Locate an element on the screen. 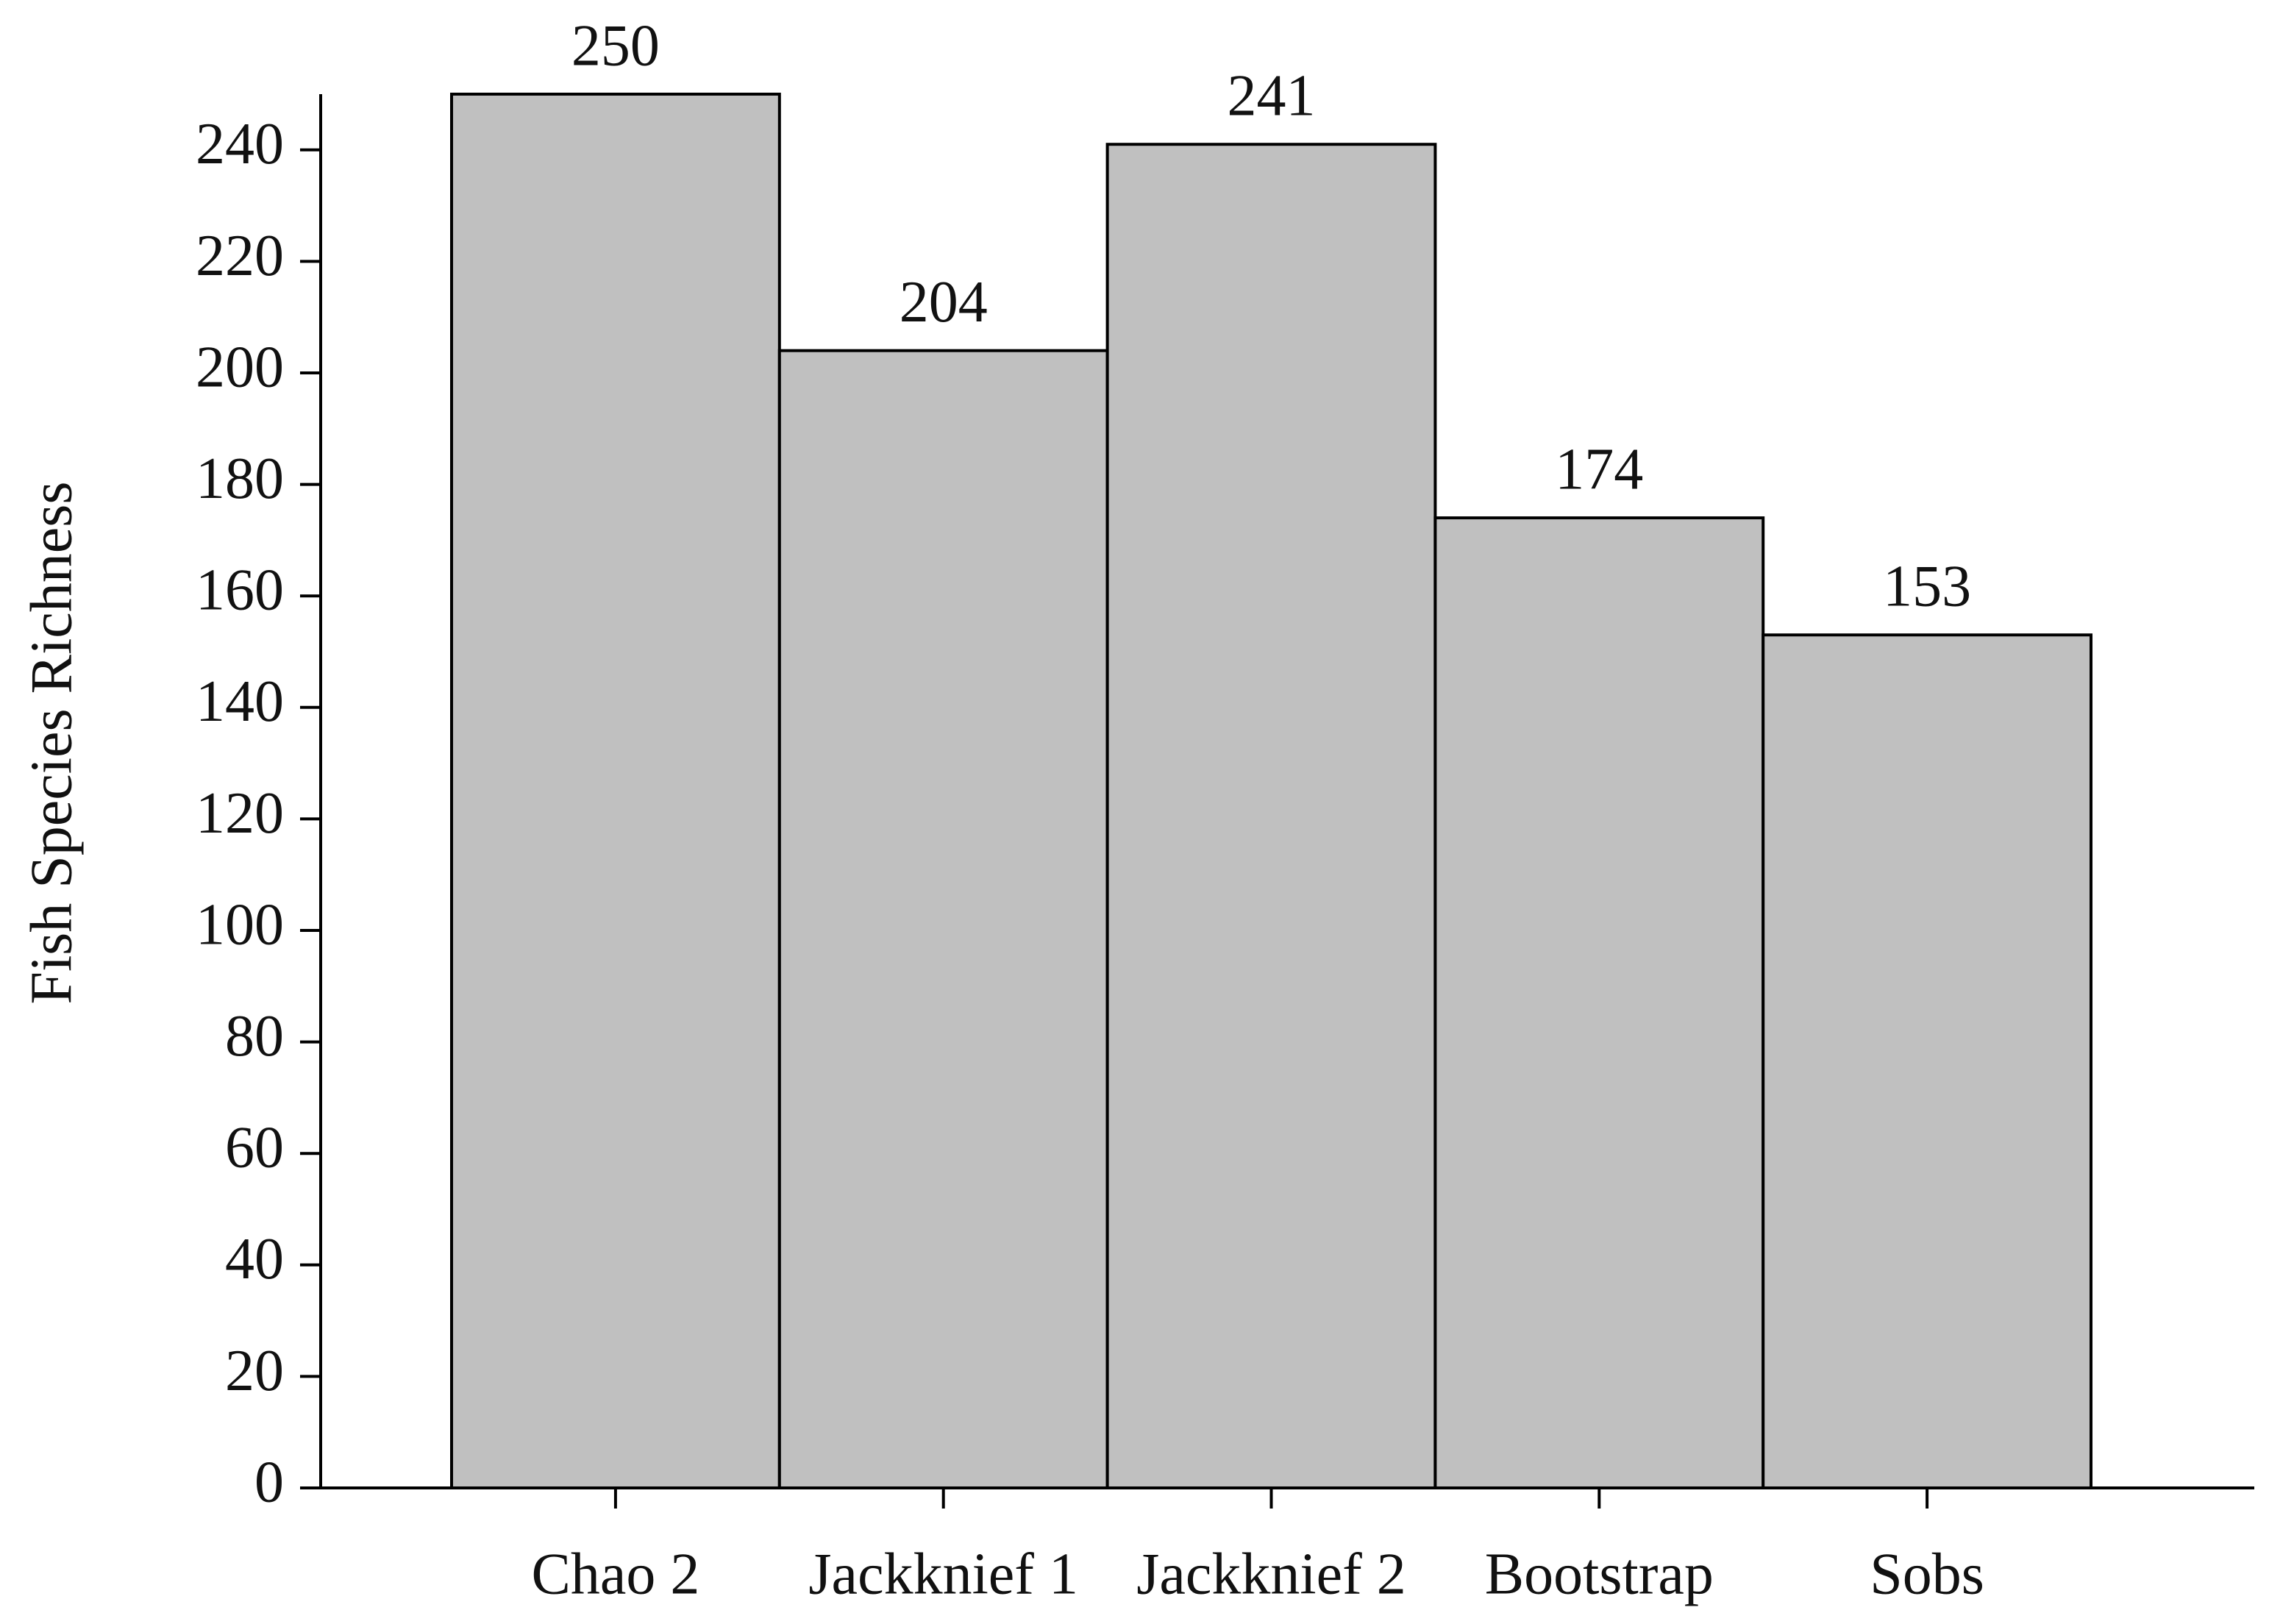  y-tick-label: 120 is located at coordinates (240, 813).